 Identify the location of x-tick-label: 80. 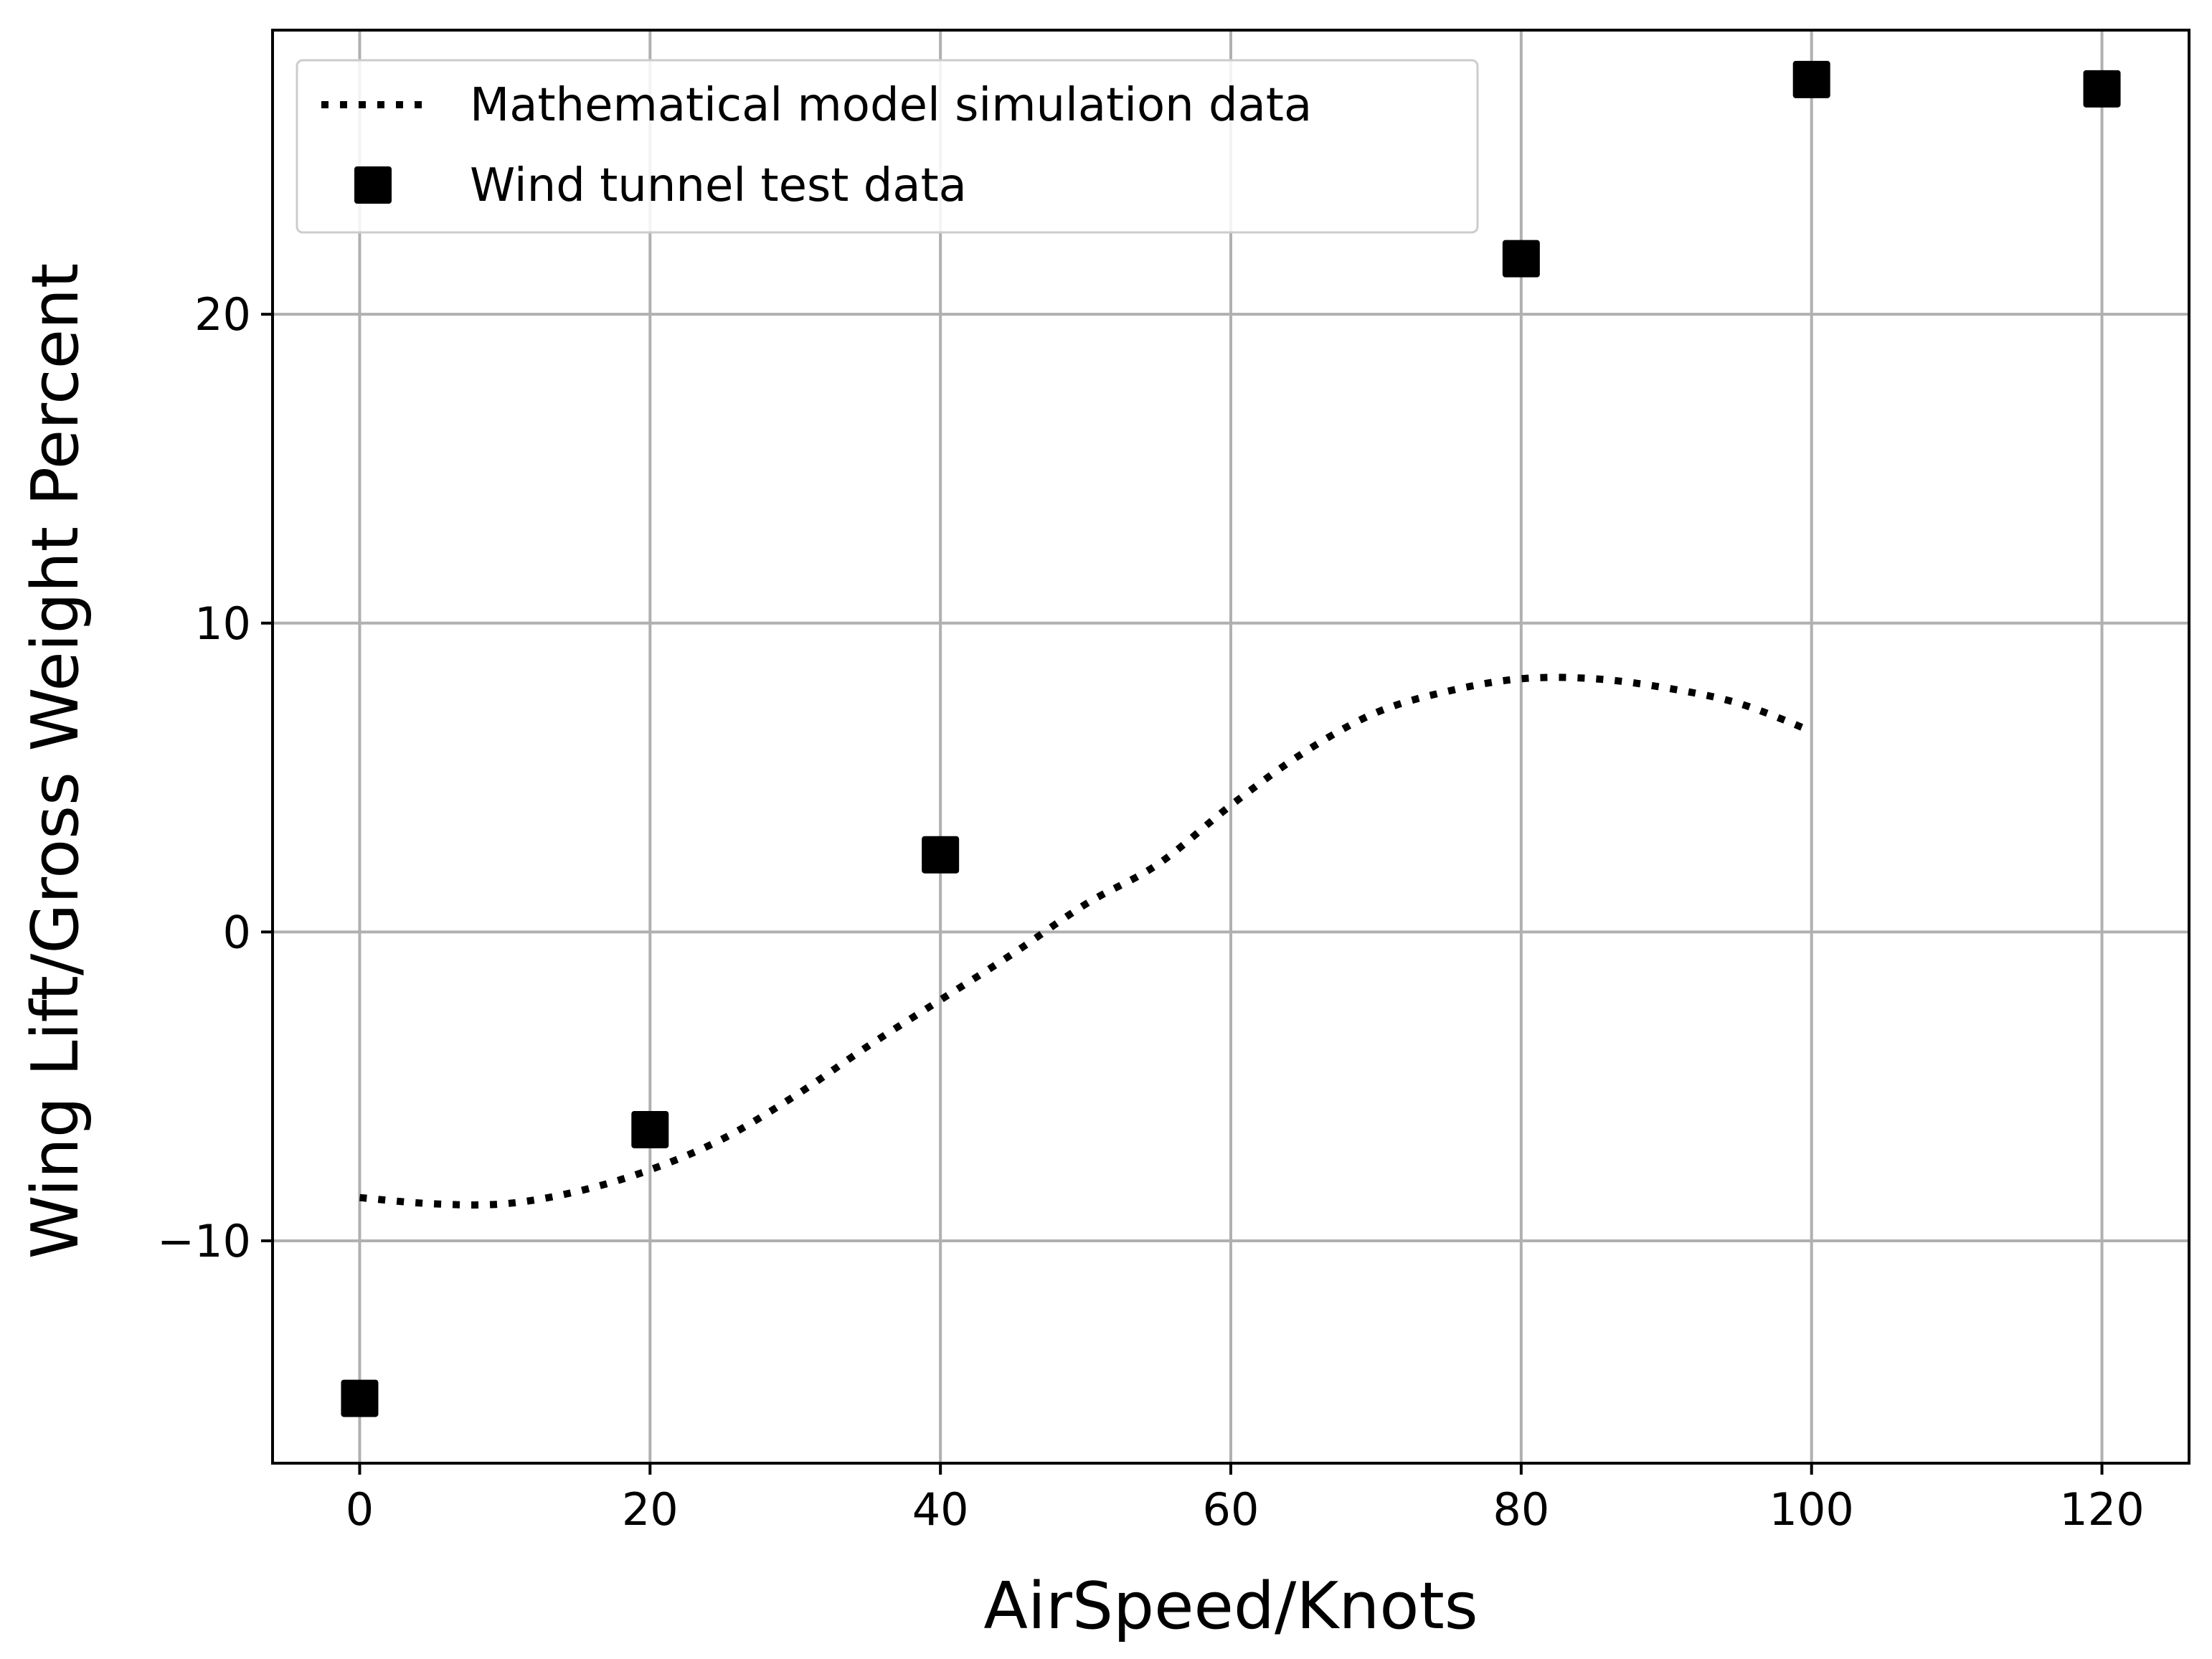
(1521, 1509).